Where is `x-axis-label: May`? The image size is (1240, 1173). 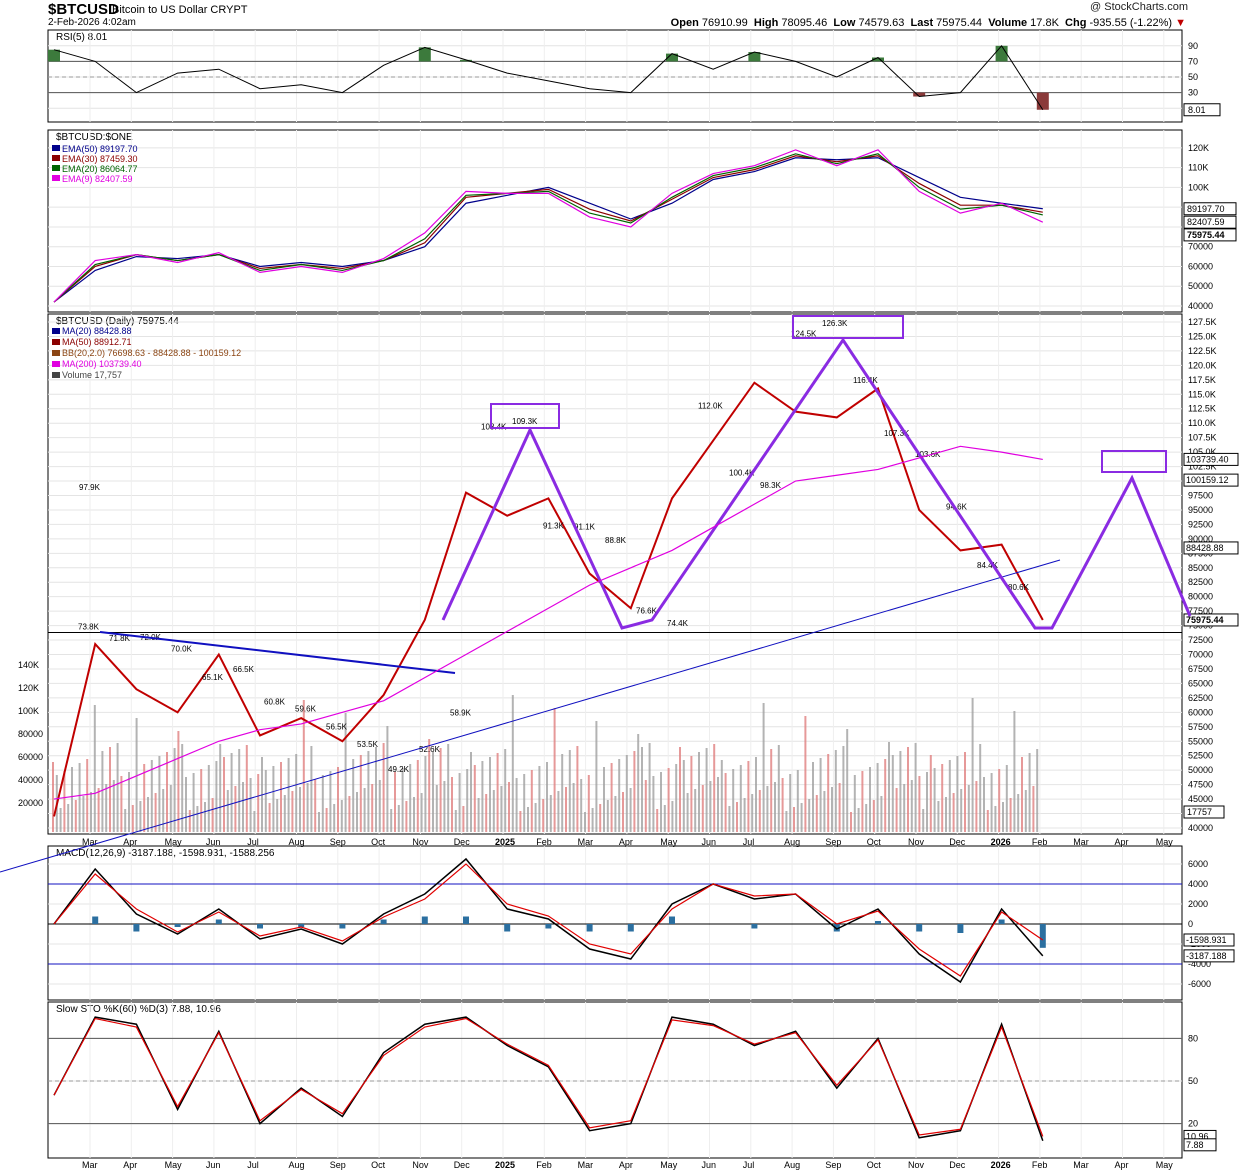 x-axis-label: May is located at coordinates (669, 842).